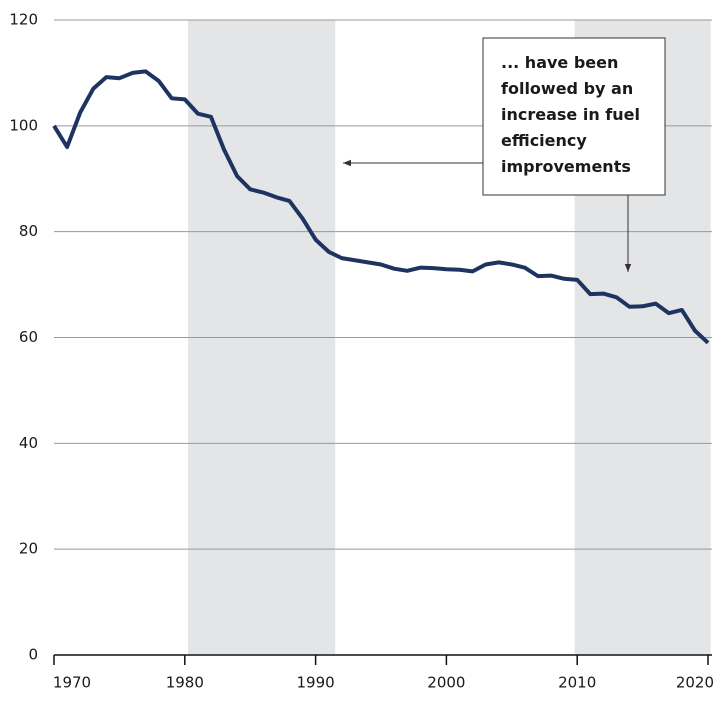 The image size is (725, 703). Describe the element at coordinates (566, 166) in the screenshot. I see `annotation-text: improvements` at that location.